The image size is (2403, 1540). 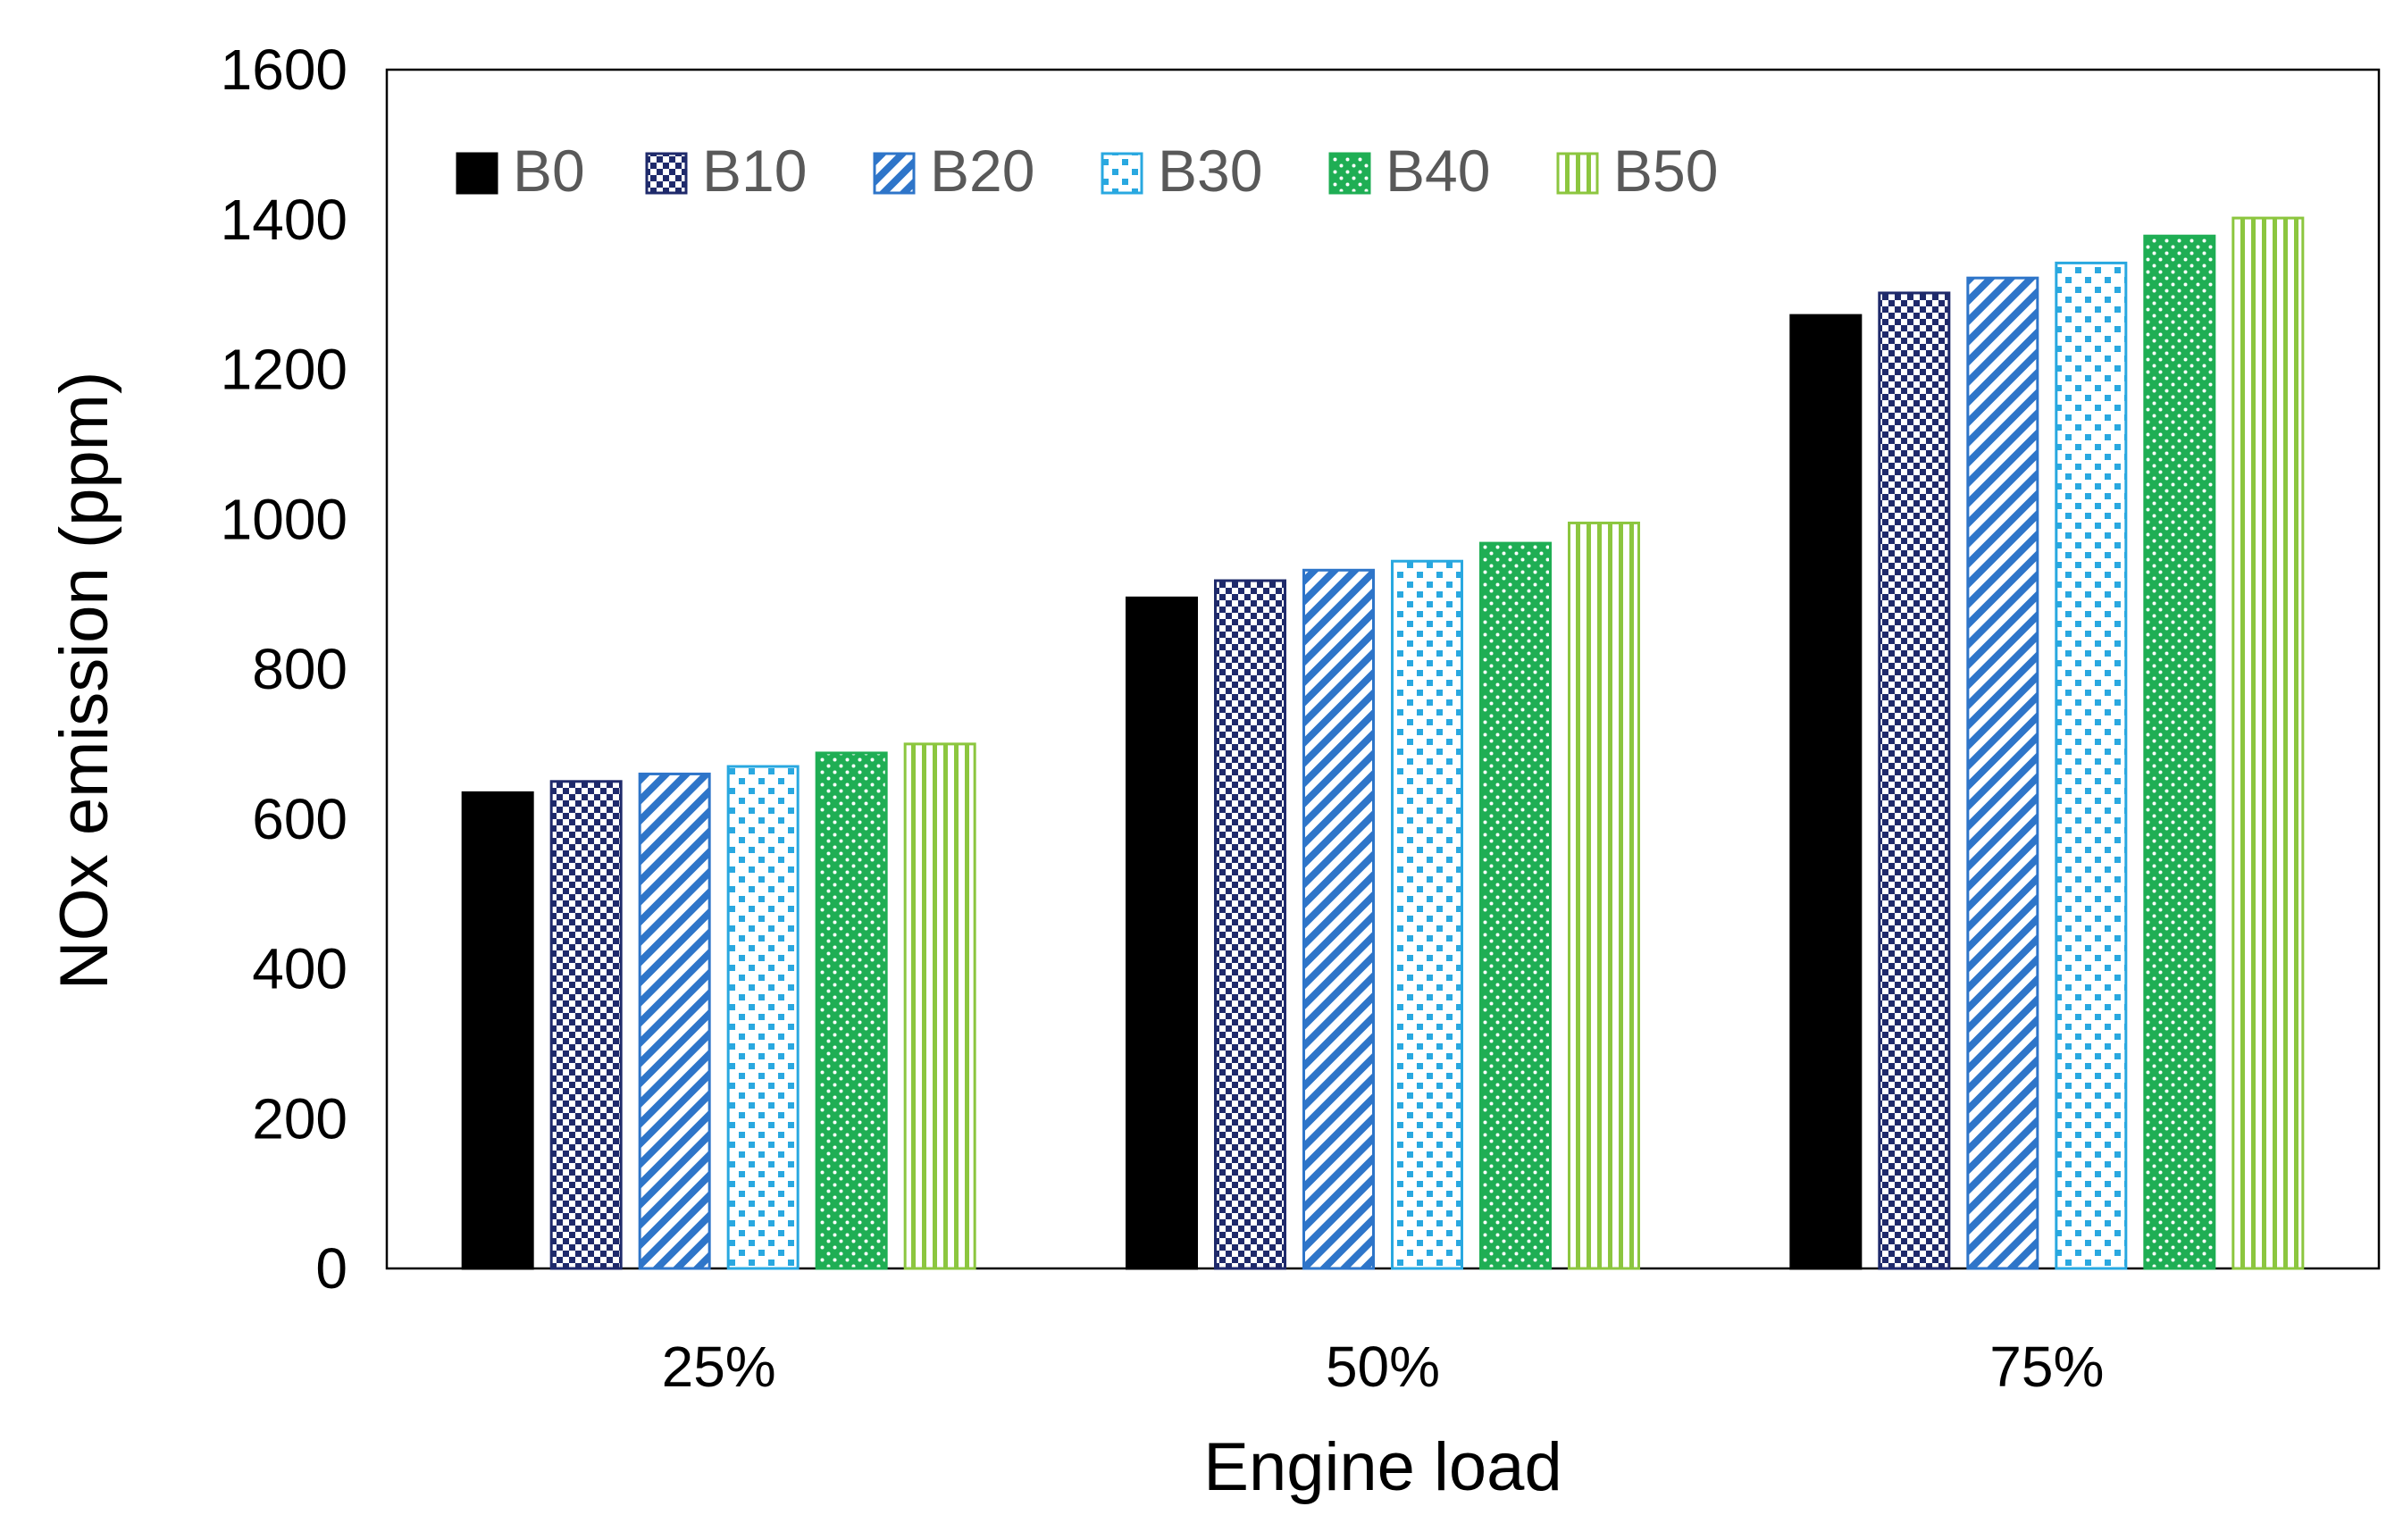 I want to click on x-tick-label: 50%, so click(x=1383, y=1367).